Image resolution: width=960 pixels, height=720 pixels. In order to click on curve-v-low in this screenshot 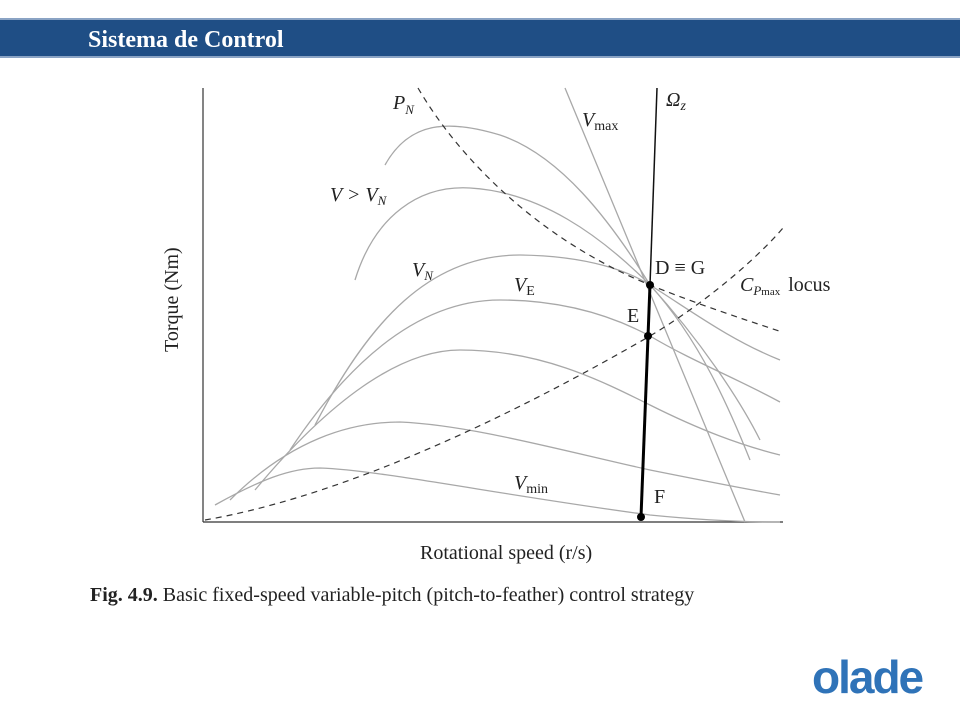, I will do `click(505, 461)`.